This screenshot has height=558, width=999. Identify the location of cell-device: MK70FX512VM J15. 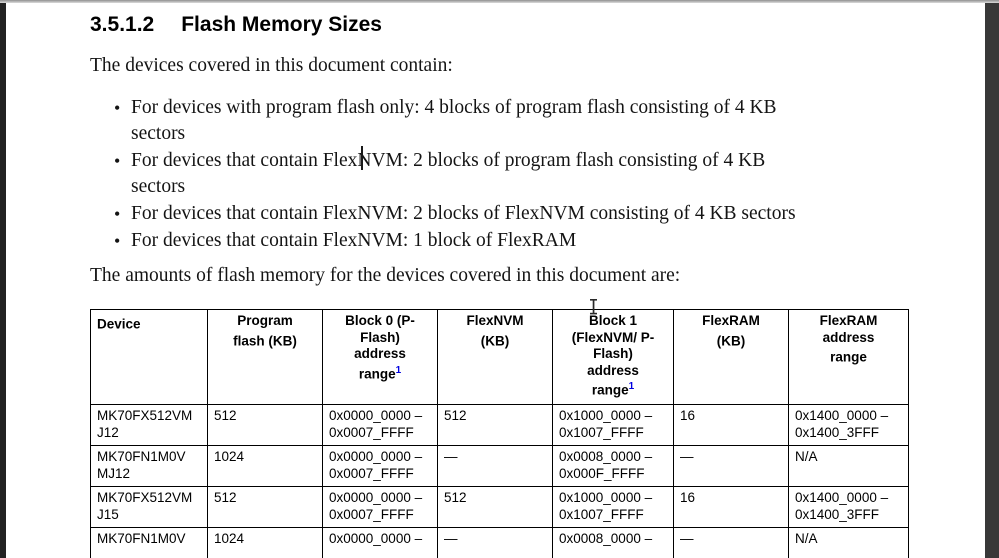
(149, 507).